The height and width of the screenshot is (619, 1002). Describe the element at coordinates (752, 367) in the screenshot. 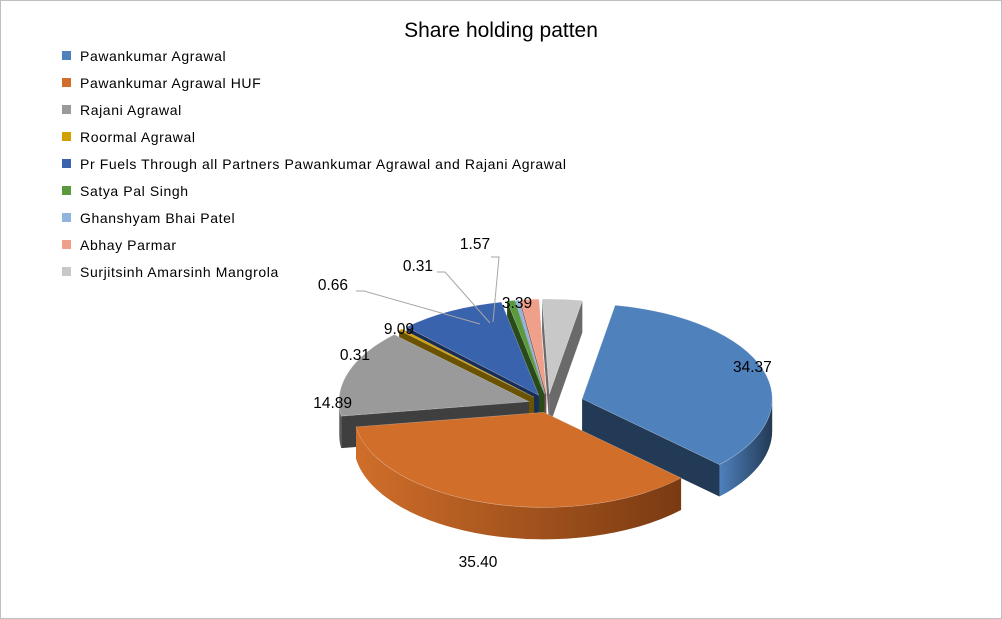

I see `data-label: 34.37` at that location.